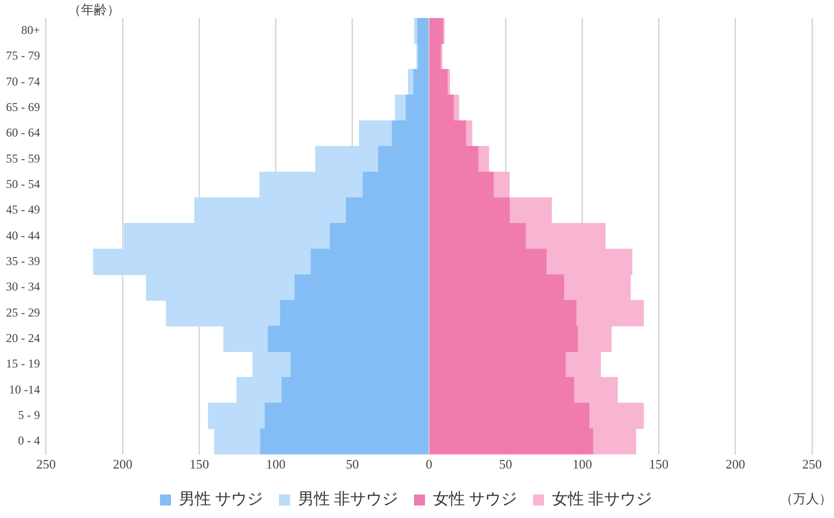 This screenshot has height=518, width=834. What do you see at coordinates (23, 158) in the screenshot?
I see `y-tick-label: 55 - 59` at bounding box center [23, 158].